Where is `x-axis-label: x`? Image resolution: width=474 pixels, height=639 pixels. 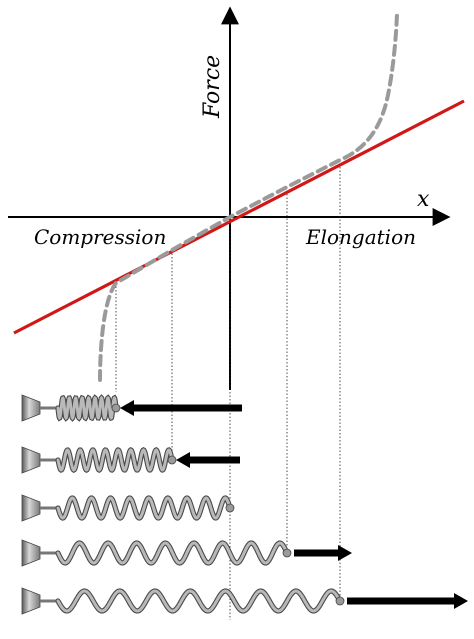
x-axis-label: x is located at coordinates (423, 199).